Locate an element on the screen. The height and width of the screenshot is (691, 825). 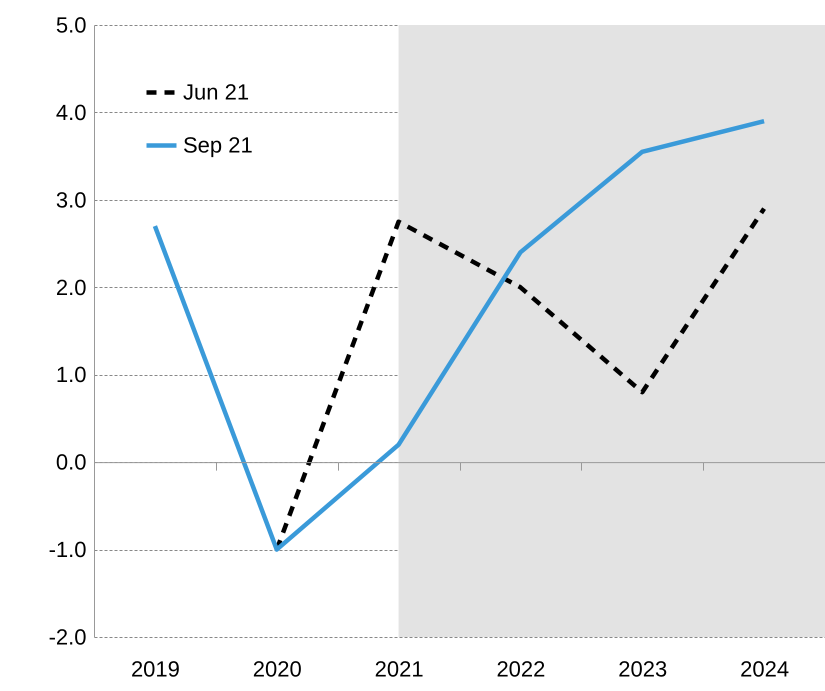
x-tick-label: 2023 is located at coordinates (643, 669).